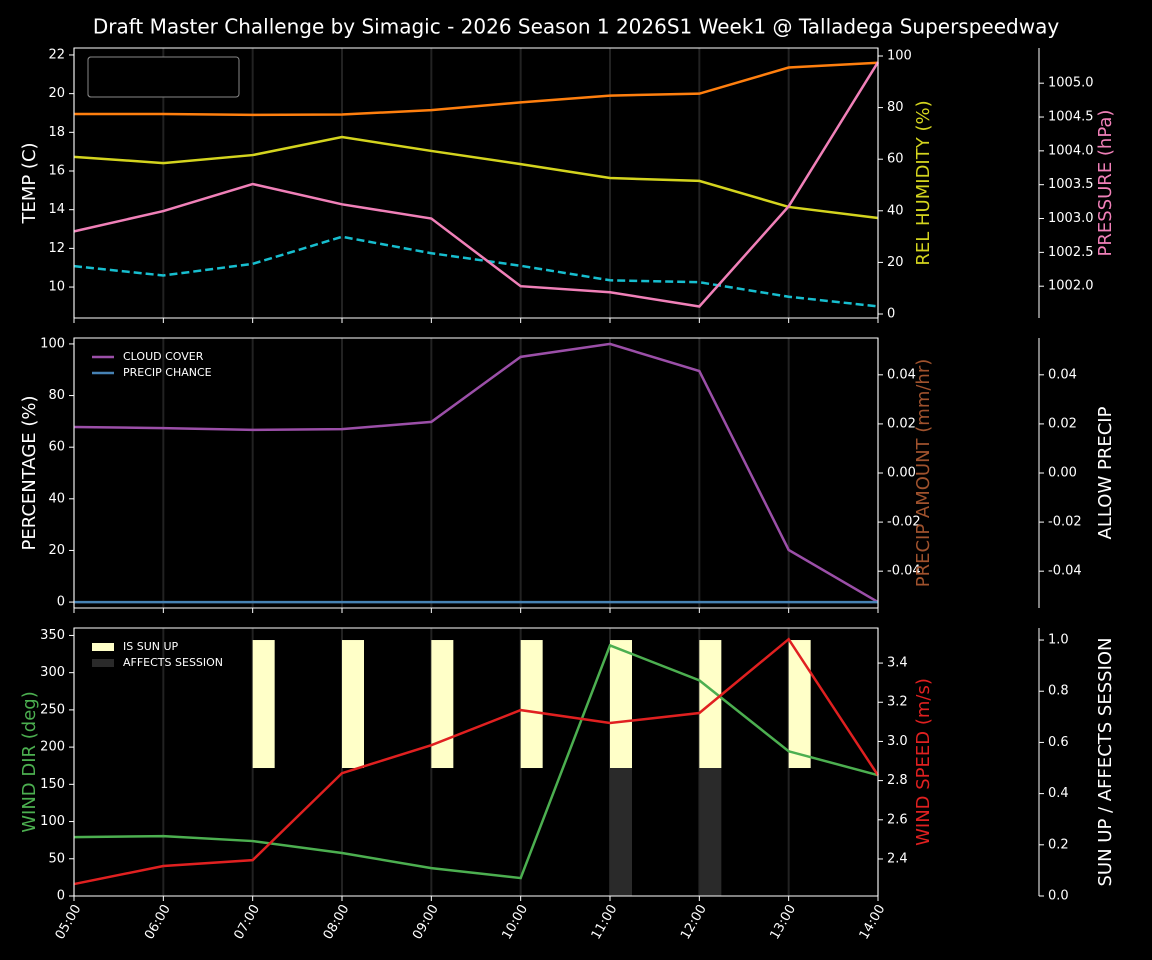 The image size is (1152, 960). I want to click on y2-tick-label: 2.6, so click(897, 819).